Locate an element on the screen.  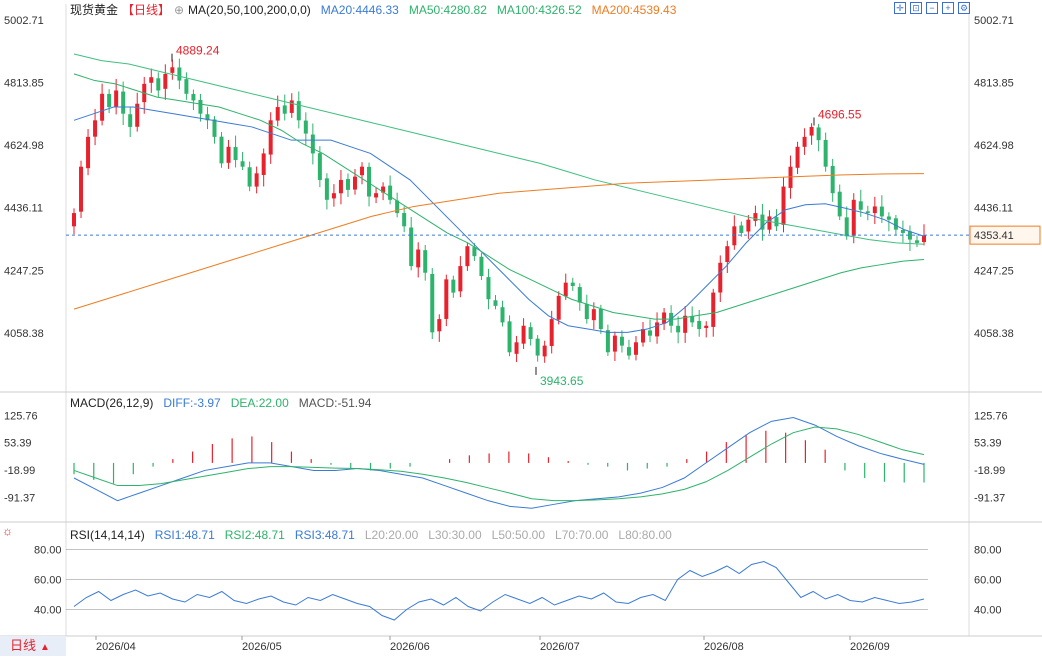
header-period: 【日线】 is located at coordinates (146, 10).